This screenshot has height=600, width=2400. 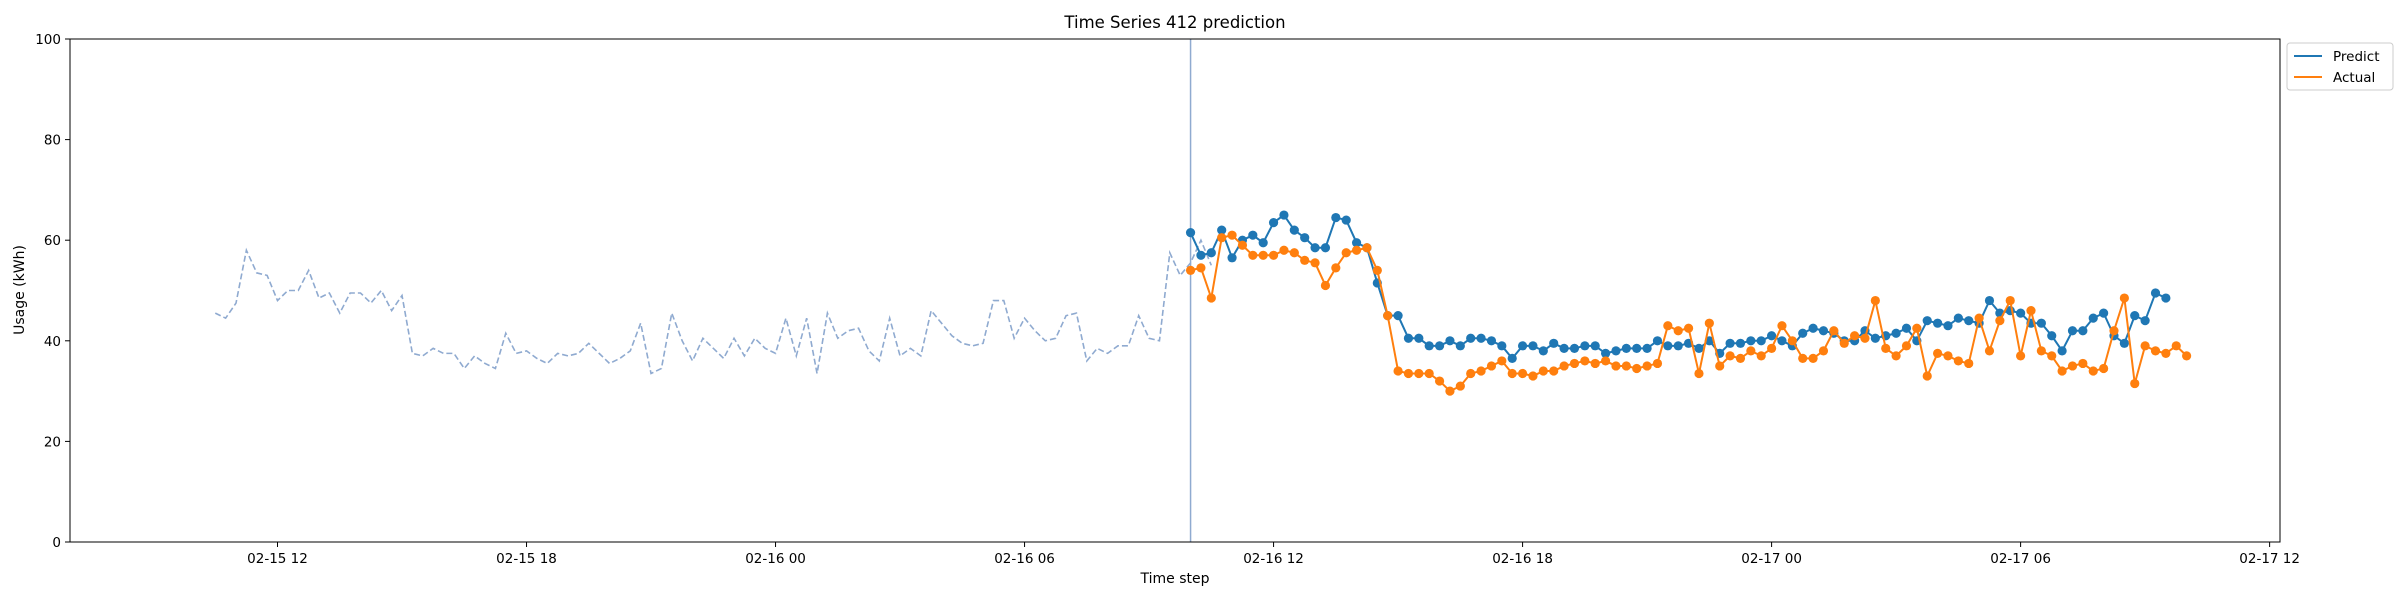 I want to click on y-axis: 0 20 40 60 80 100, so click(x=52, y=291).